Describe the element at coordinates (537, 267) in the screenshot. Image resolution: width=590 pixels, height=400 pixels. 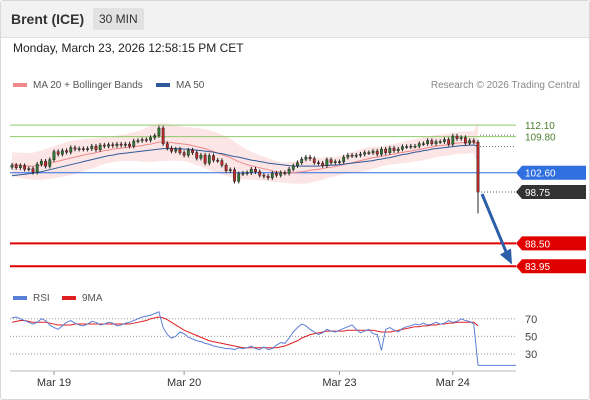
I see `target-label-83.95: 83.95` at that location.